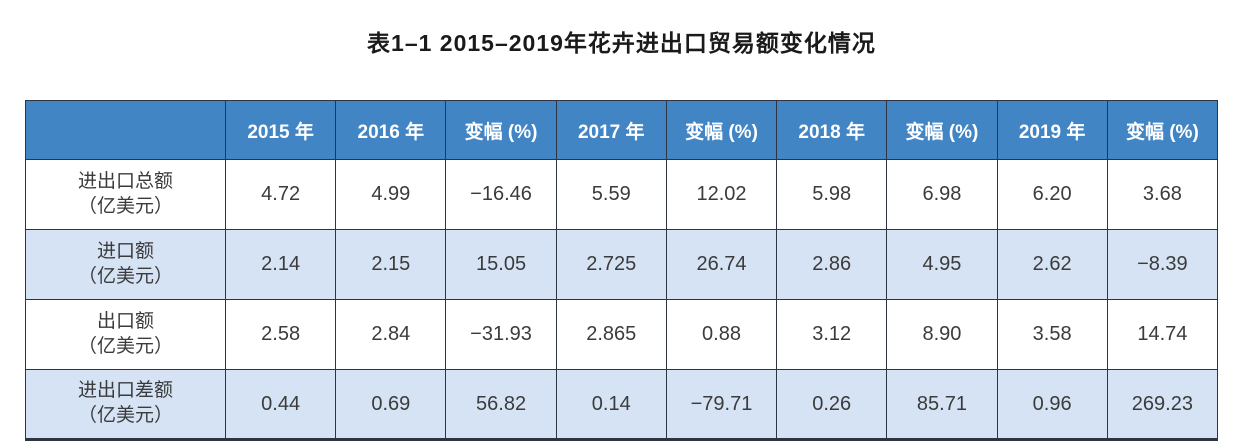 The image size is (1243, 446). Describe the element at coordinates (125, 194) in the screenshot. I see `row-label: 进出口总额 （亿美元）` at that location.